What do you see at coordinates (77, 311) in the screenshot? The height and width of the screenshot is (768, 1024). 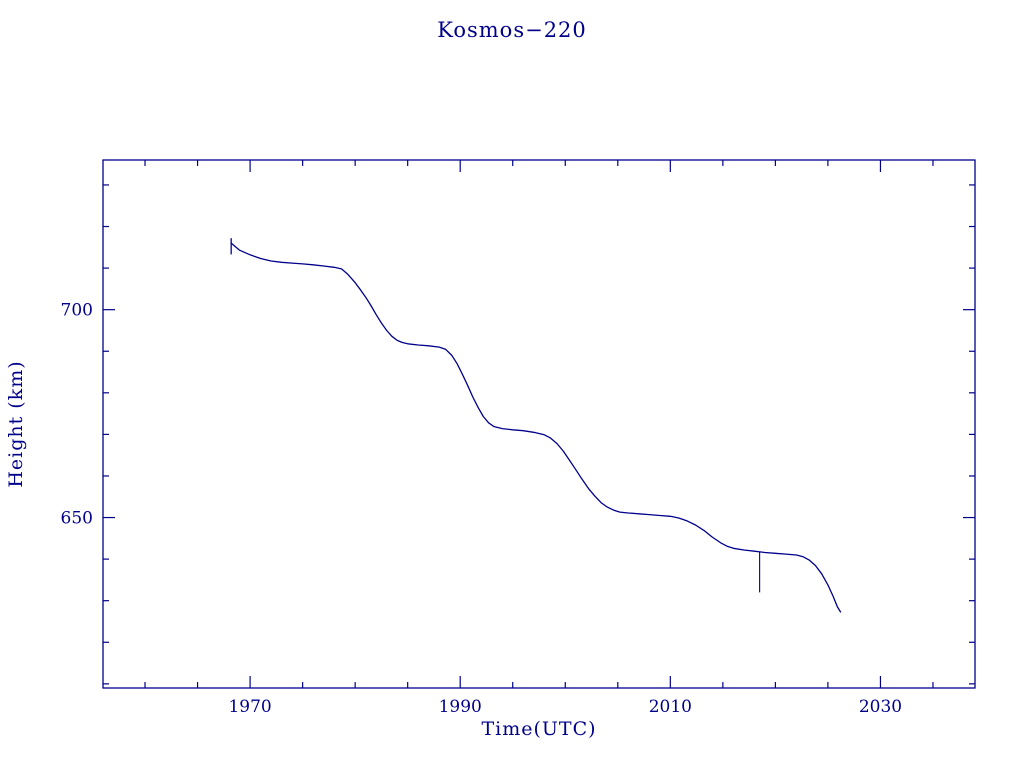 I see `y-tick-label: 700` at bounding box center [77, 311].